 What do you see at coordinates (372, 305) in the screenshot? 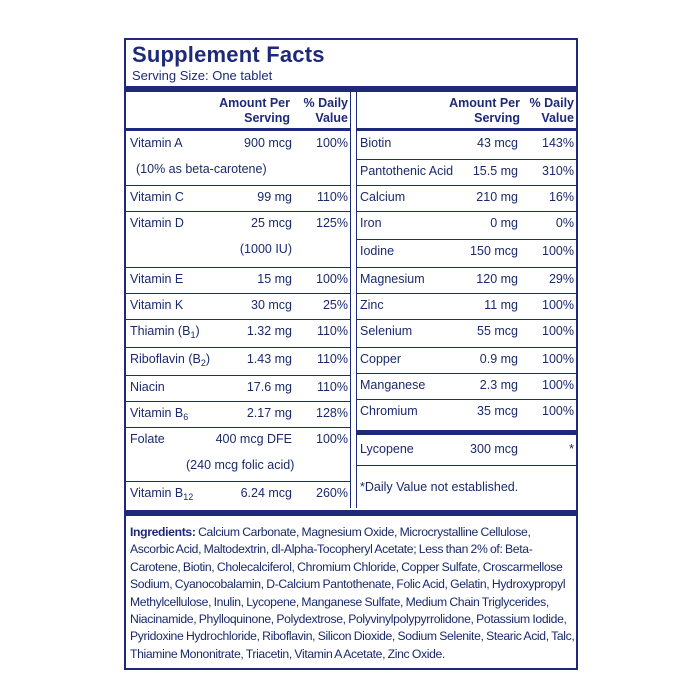
I see `nutrient-name: Zinc` at bounding box center [372, 305].